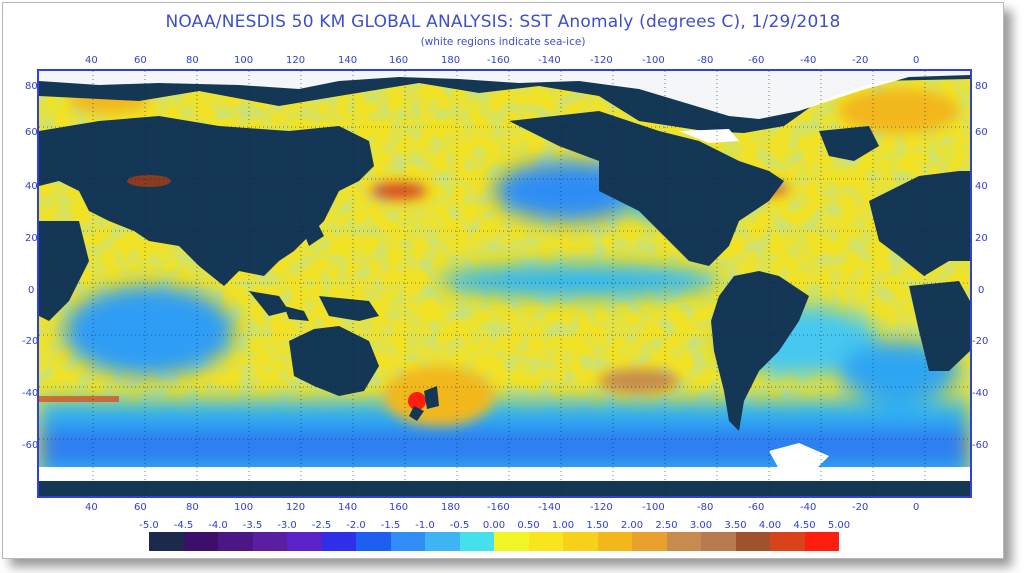  Describe the element at coordinates (425, 525) in the screenshot. I see `colorbar-label: -1.0` at that location.